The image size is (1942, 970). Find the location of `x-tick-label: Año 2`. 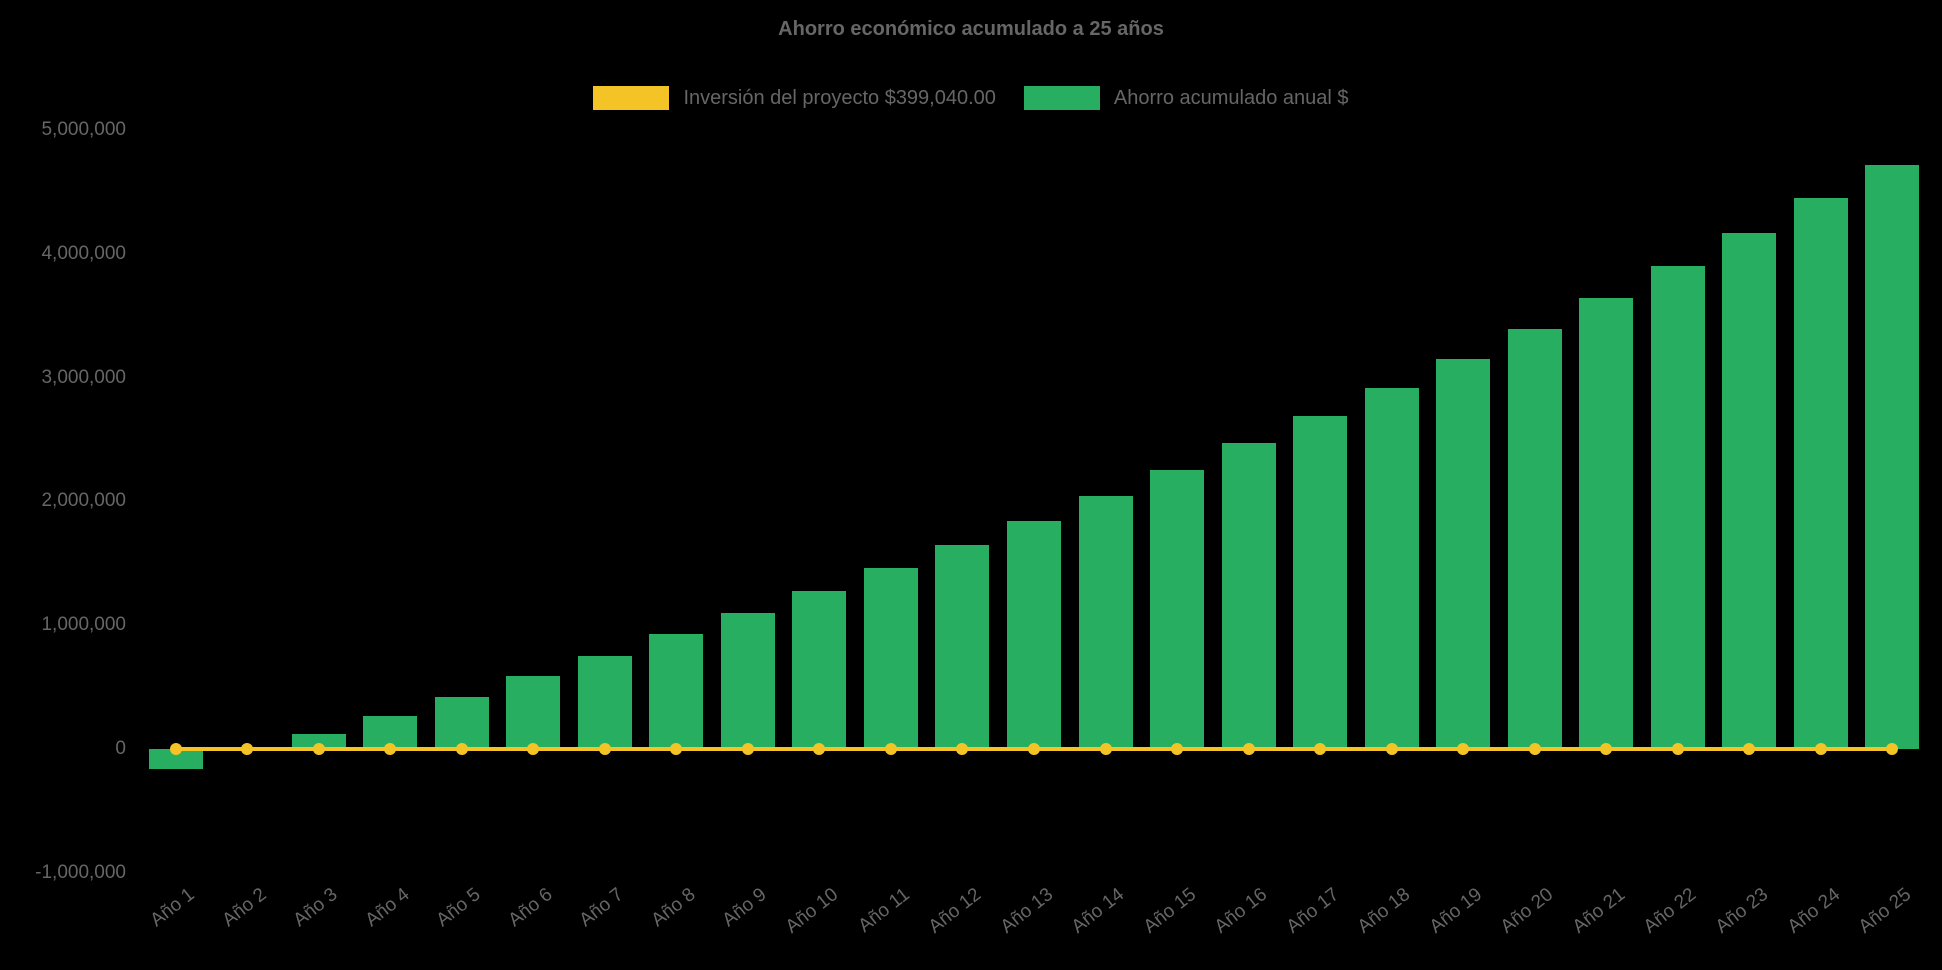

x-tick-label: Año 2 is located at coordinates (244, 908).